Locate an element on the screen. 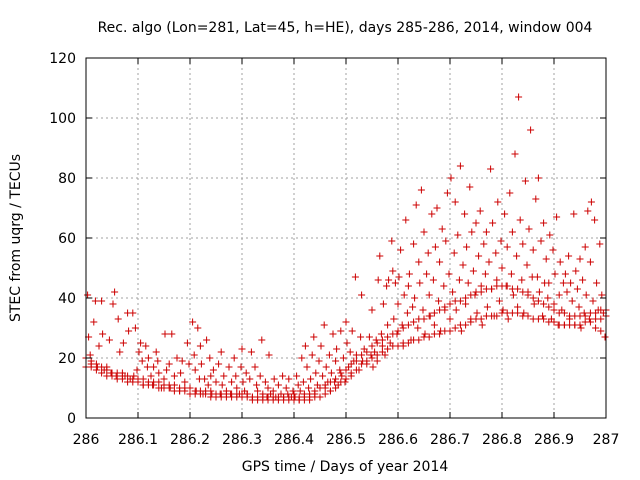  x-tick-label: 286.8 is located at coordinates (502, 440).